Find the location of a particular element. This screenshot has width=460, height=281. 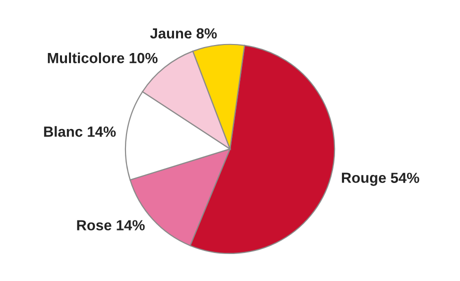

data-label: 8% is located at coordinates (206, 33).